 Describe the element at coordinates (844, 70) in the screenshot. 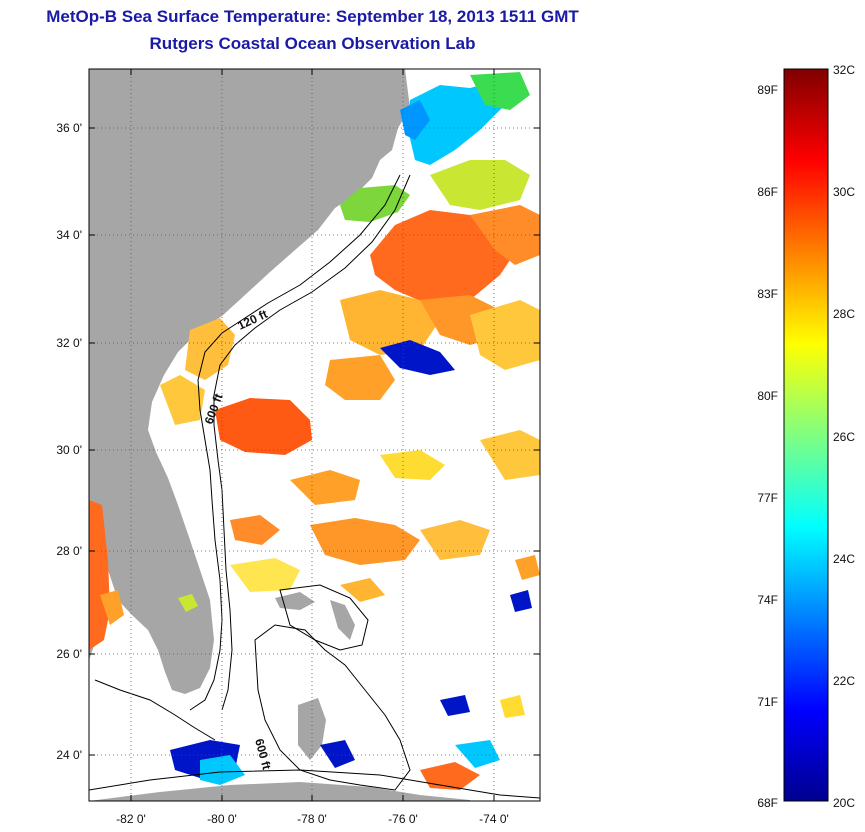

I see `colorbar-c-label: 32C` at that location.